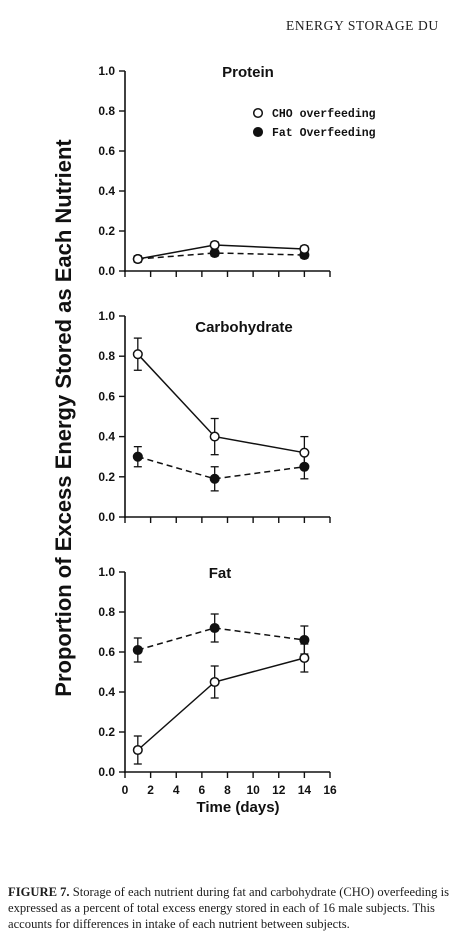  Describe the element at coordinates (220, 573) in the screenshot. I see `panel-title: Fat` at that location.